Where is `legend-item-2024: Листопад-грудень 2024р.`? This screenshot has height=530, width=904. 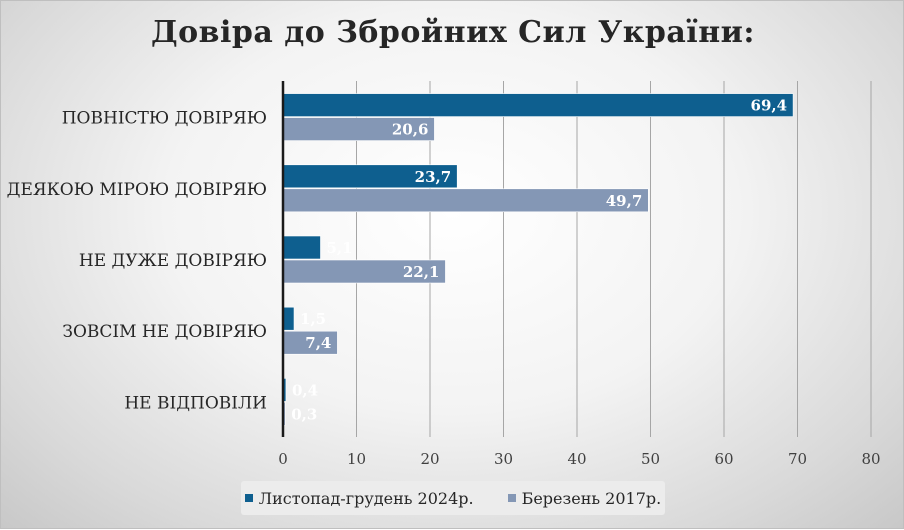 legend-item-2024: Листопад-грудень 2024р. is located at coordinates (359, 498).